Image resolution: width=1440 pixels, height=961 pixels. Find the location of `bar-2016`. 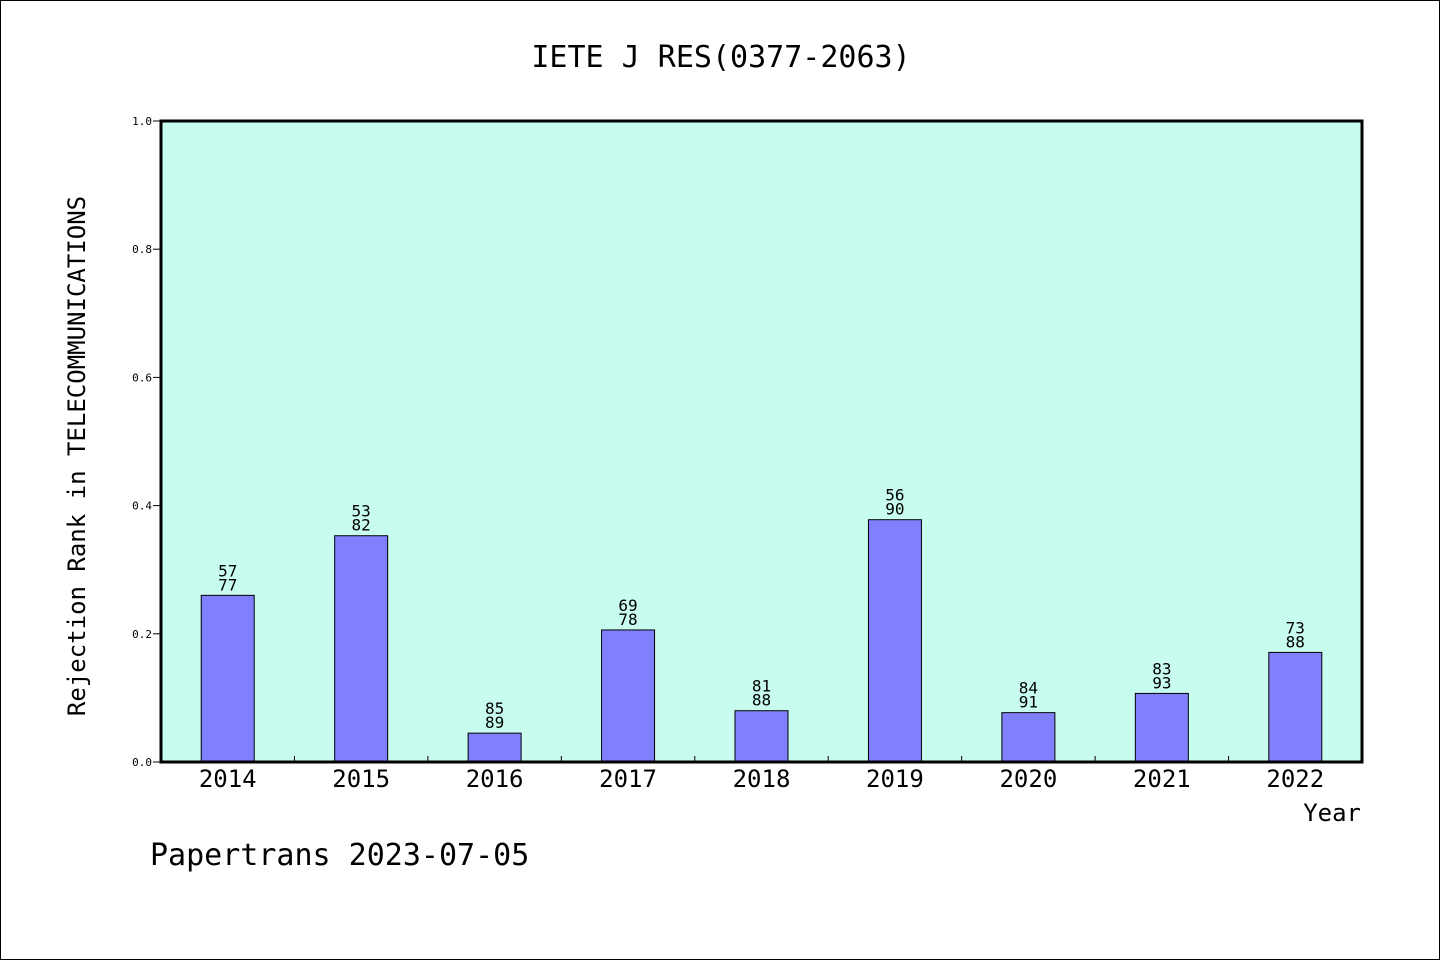

bar-2016 is located at coordinates (494, 747).